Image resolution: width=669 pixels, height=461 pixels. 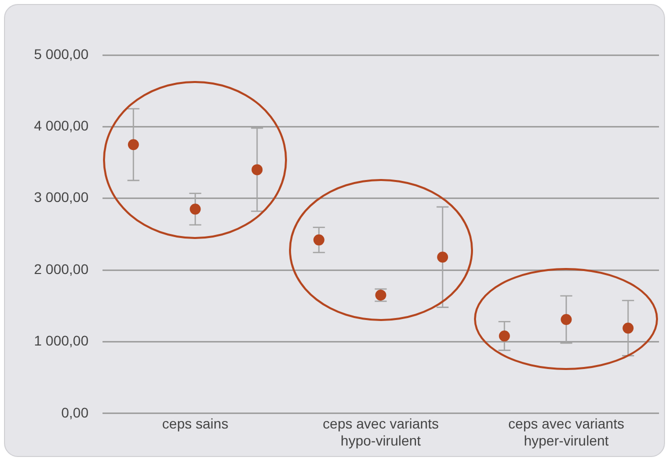 What do you see at coordinates (195, 424) in the screenshot?
I see `x-tick-label: ceps sains` at bounding box center [195, 424].